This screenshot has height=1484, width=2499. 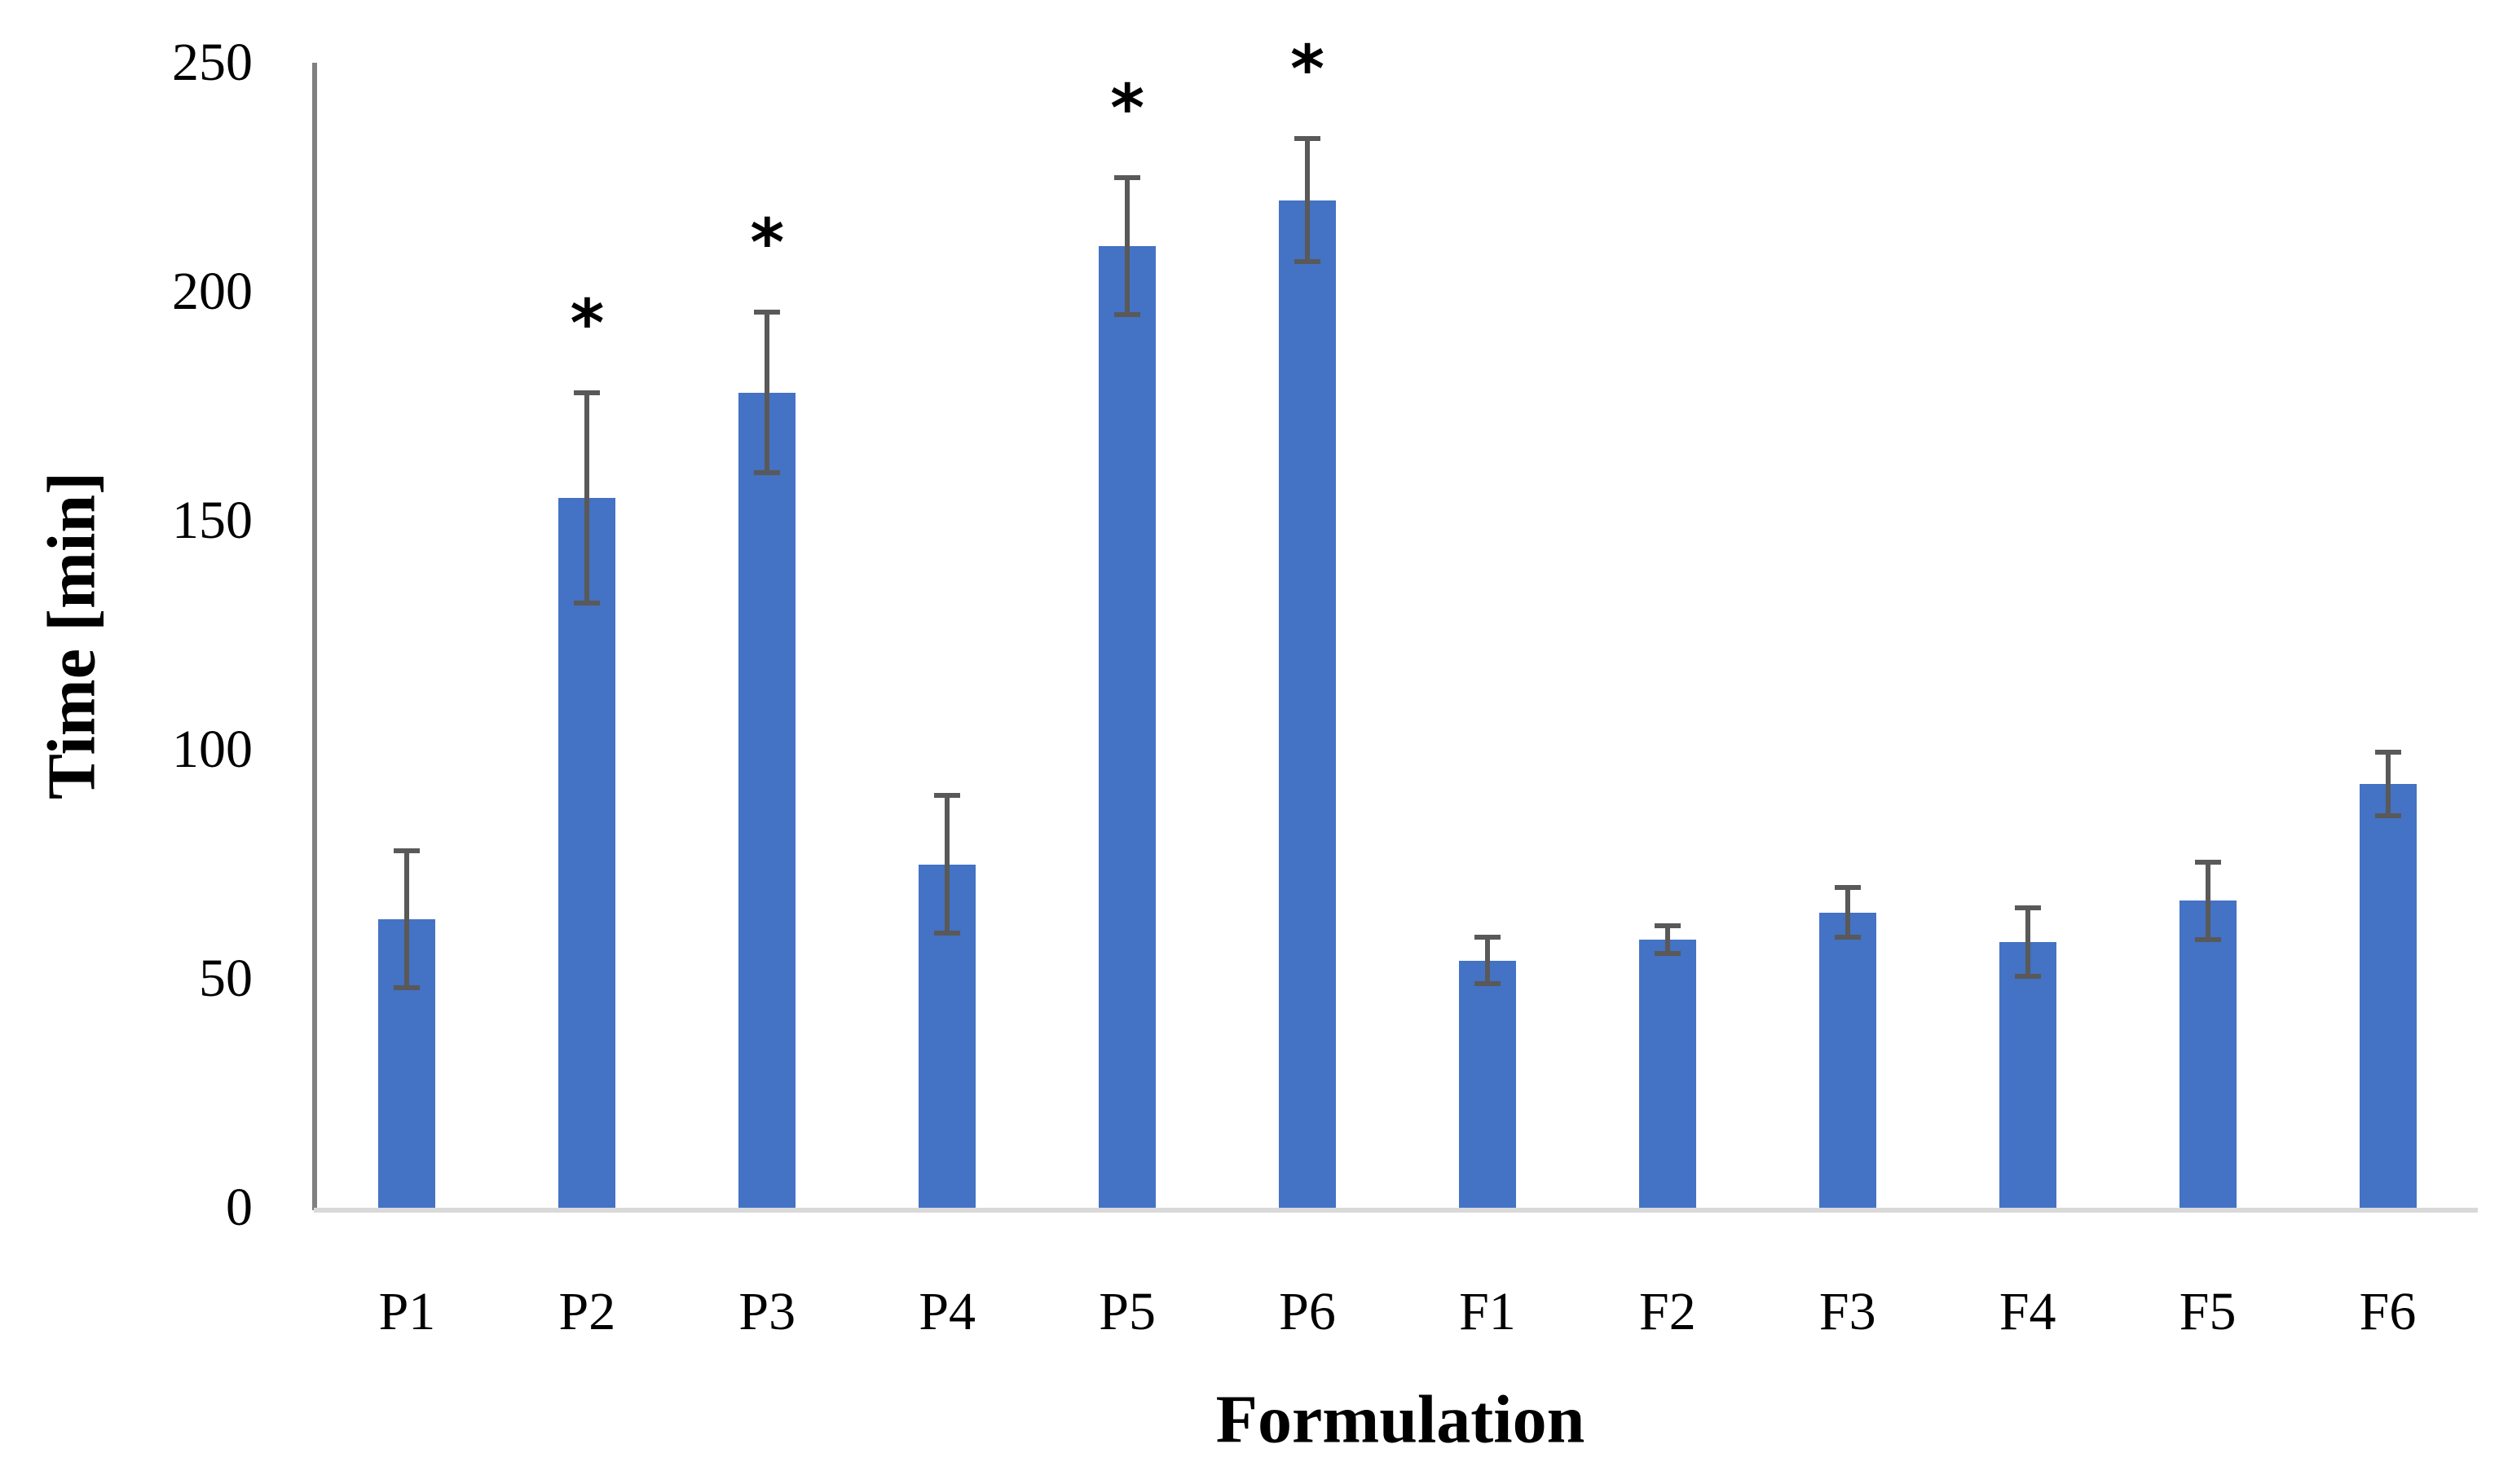 I want to click on x-tick-label: P2, so click(x=587, y=1311).